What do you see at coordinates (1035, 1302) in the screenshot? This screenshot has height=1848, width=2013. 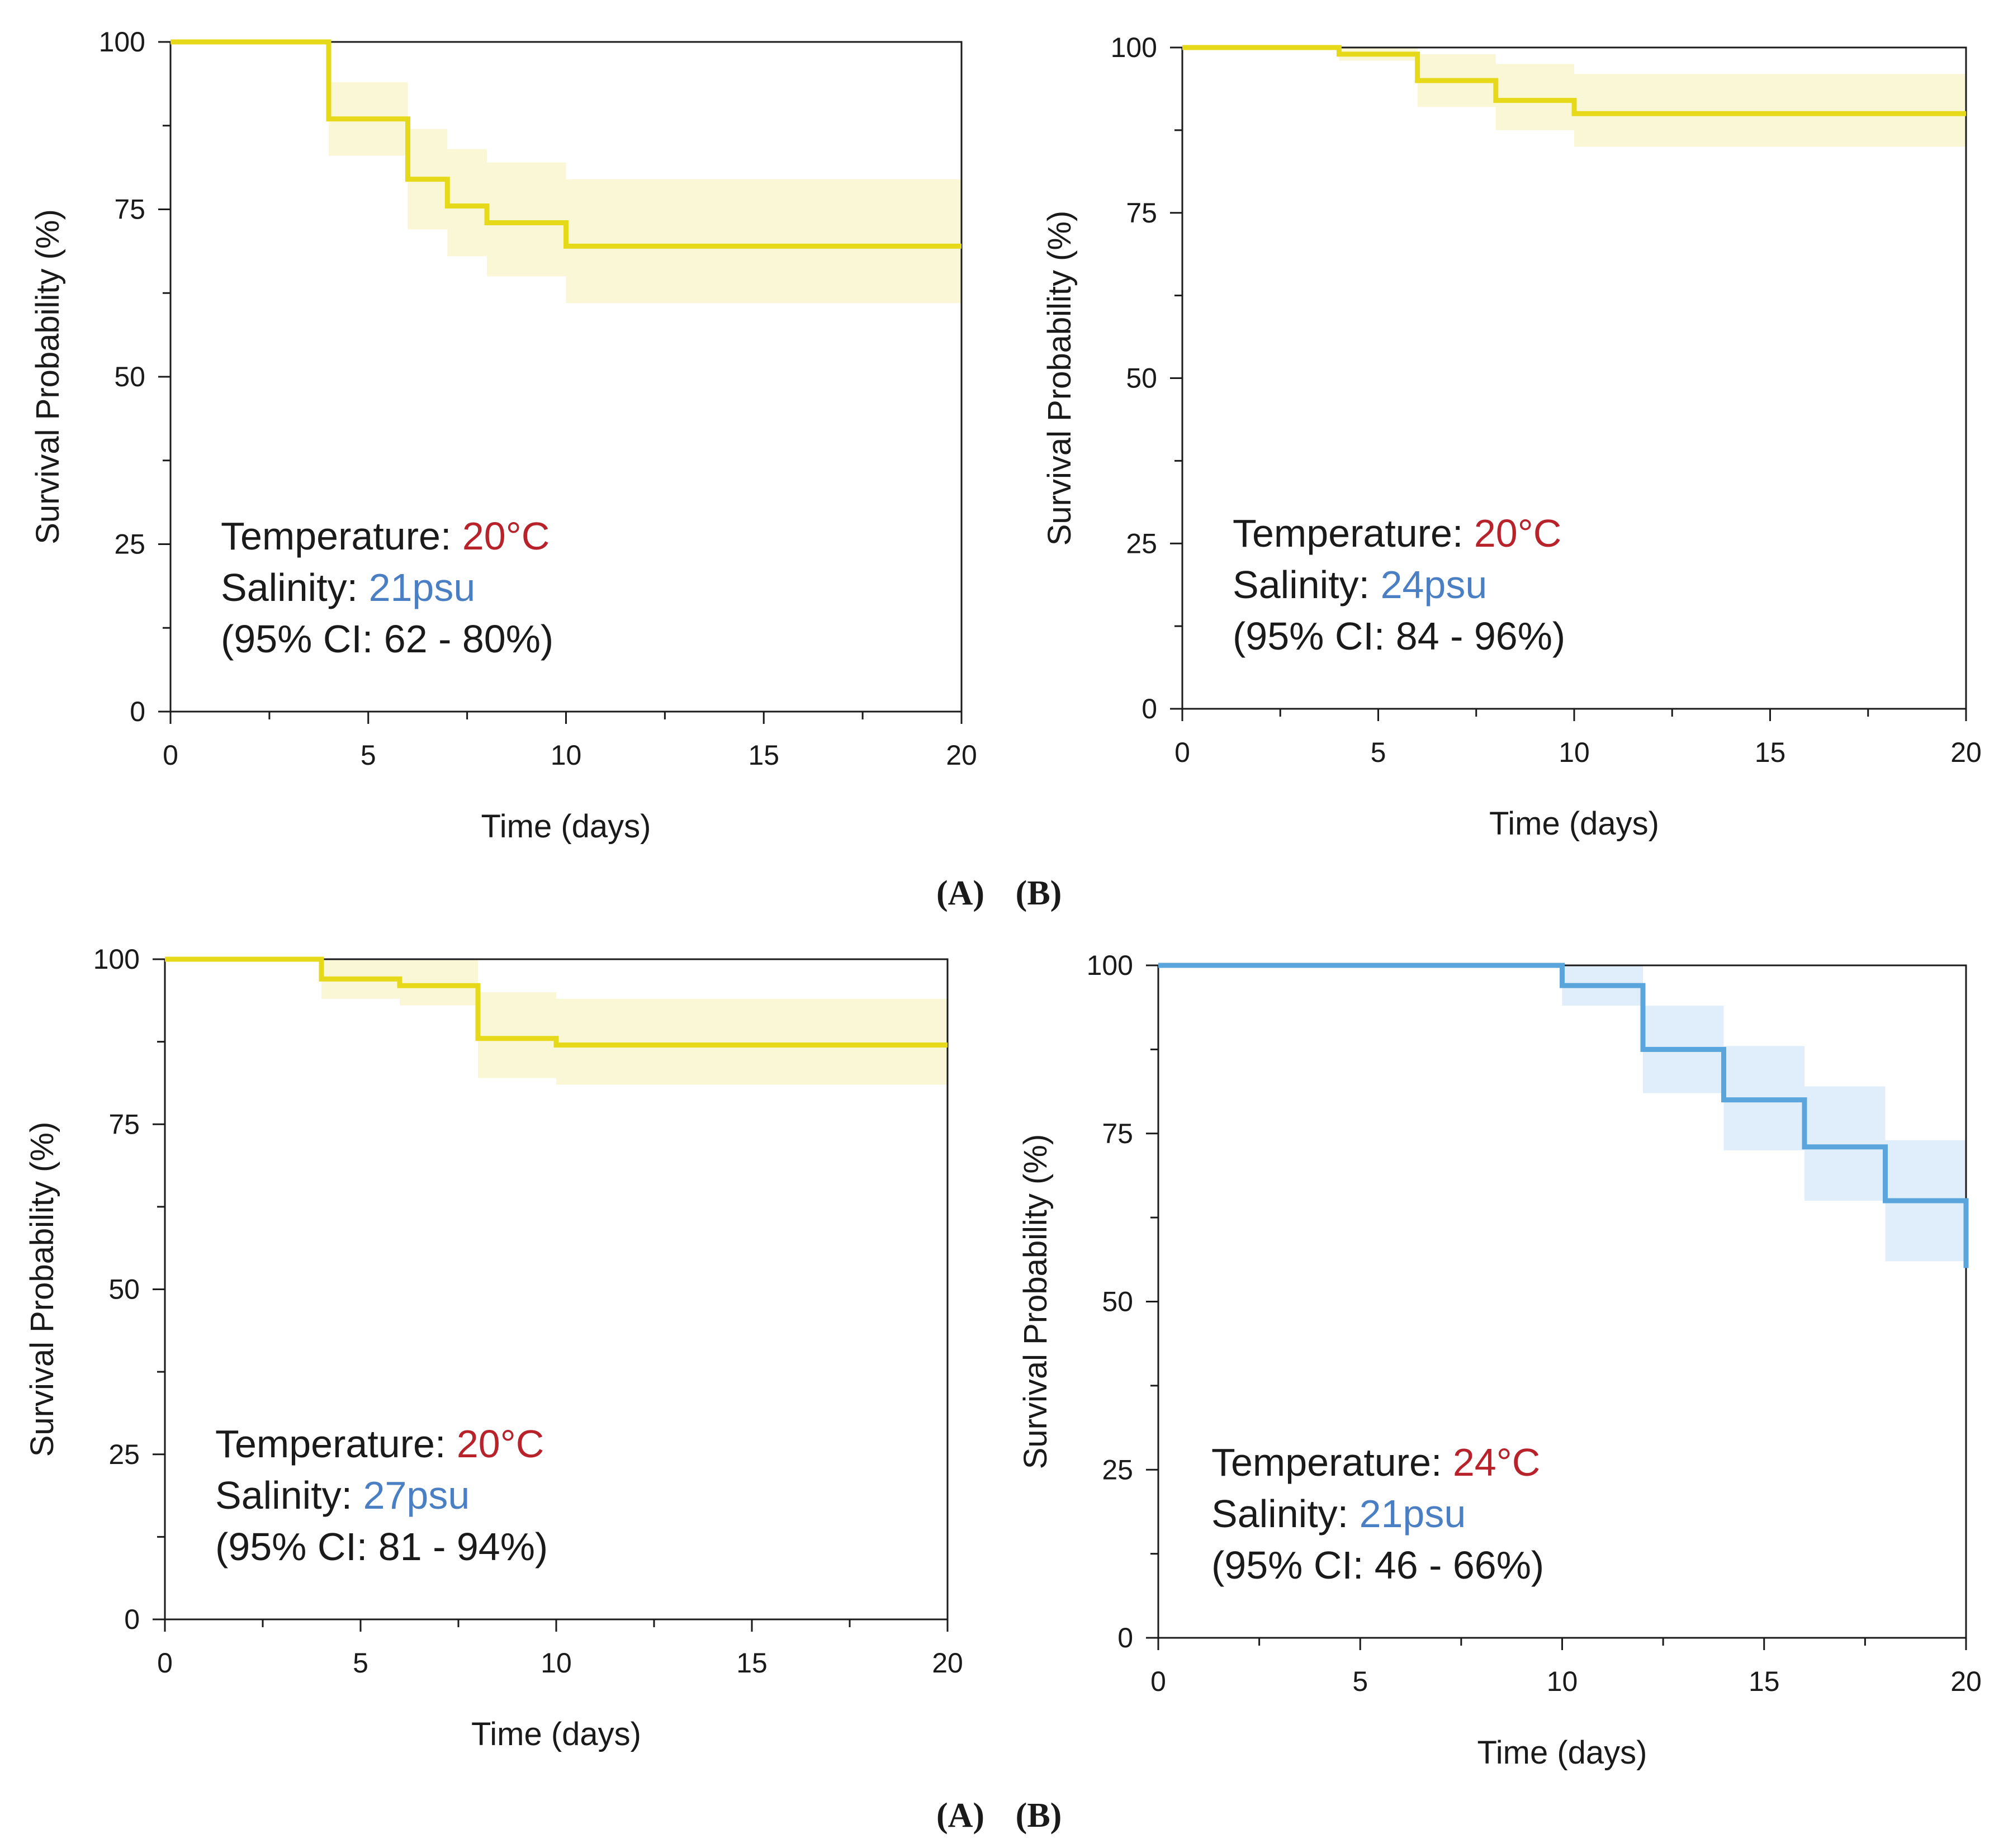 I see `chart-4-y-axis-title: Survival Probability (%)` at bounding box center [1035, 1302].